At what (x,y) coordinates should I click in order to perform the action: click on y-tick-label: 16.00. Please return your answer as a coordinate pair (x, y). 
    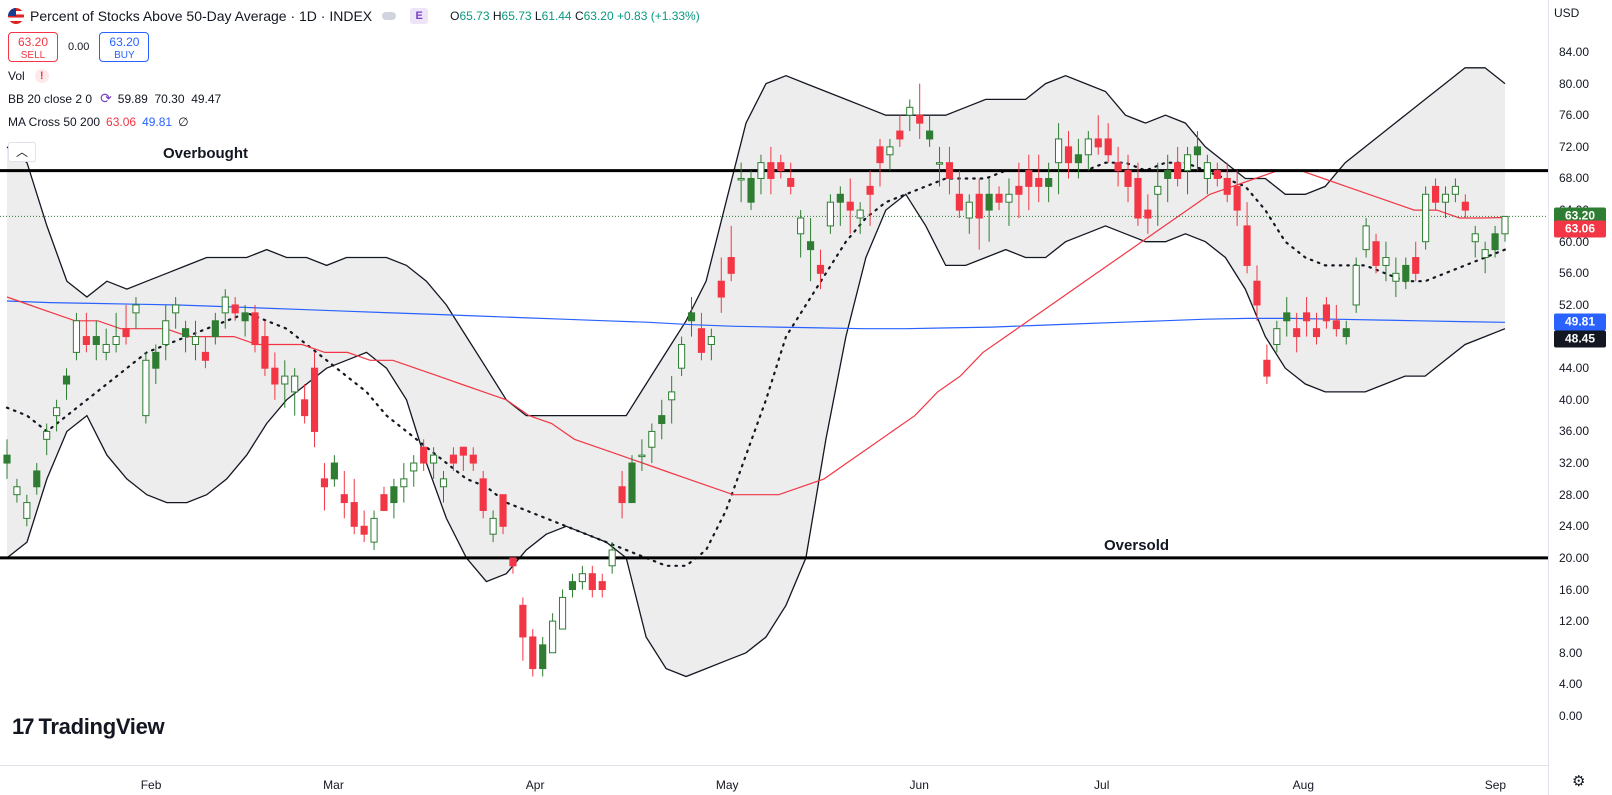
    Looking at the image, I should click on (1574, 589).